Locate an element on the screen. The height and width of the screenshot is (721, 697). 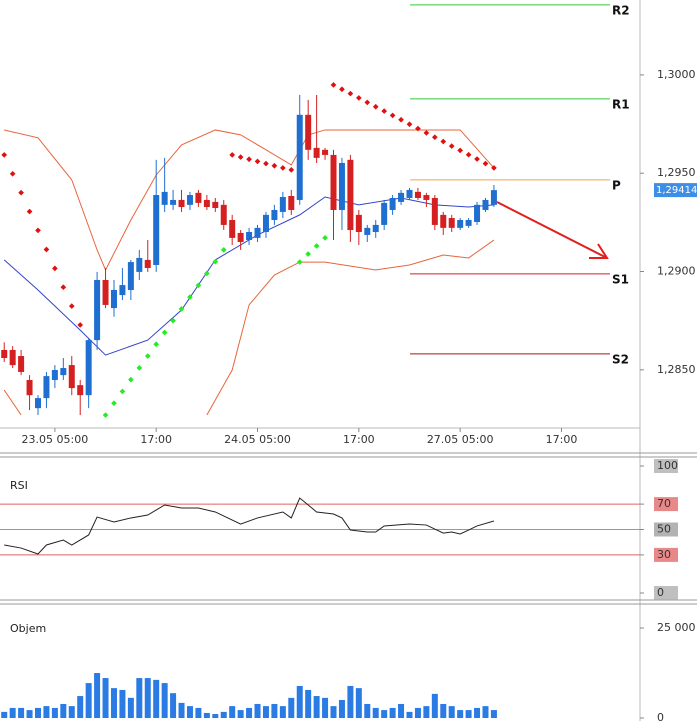
pivot-label: S2 is located at coordinates (620, 359).